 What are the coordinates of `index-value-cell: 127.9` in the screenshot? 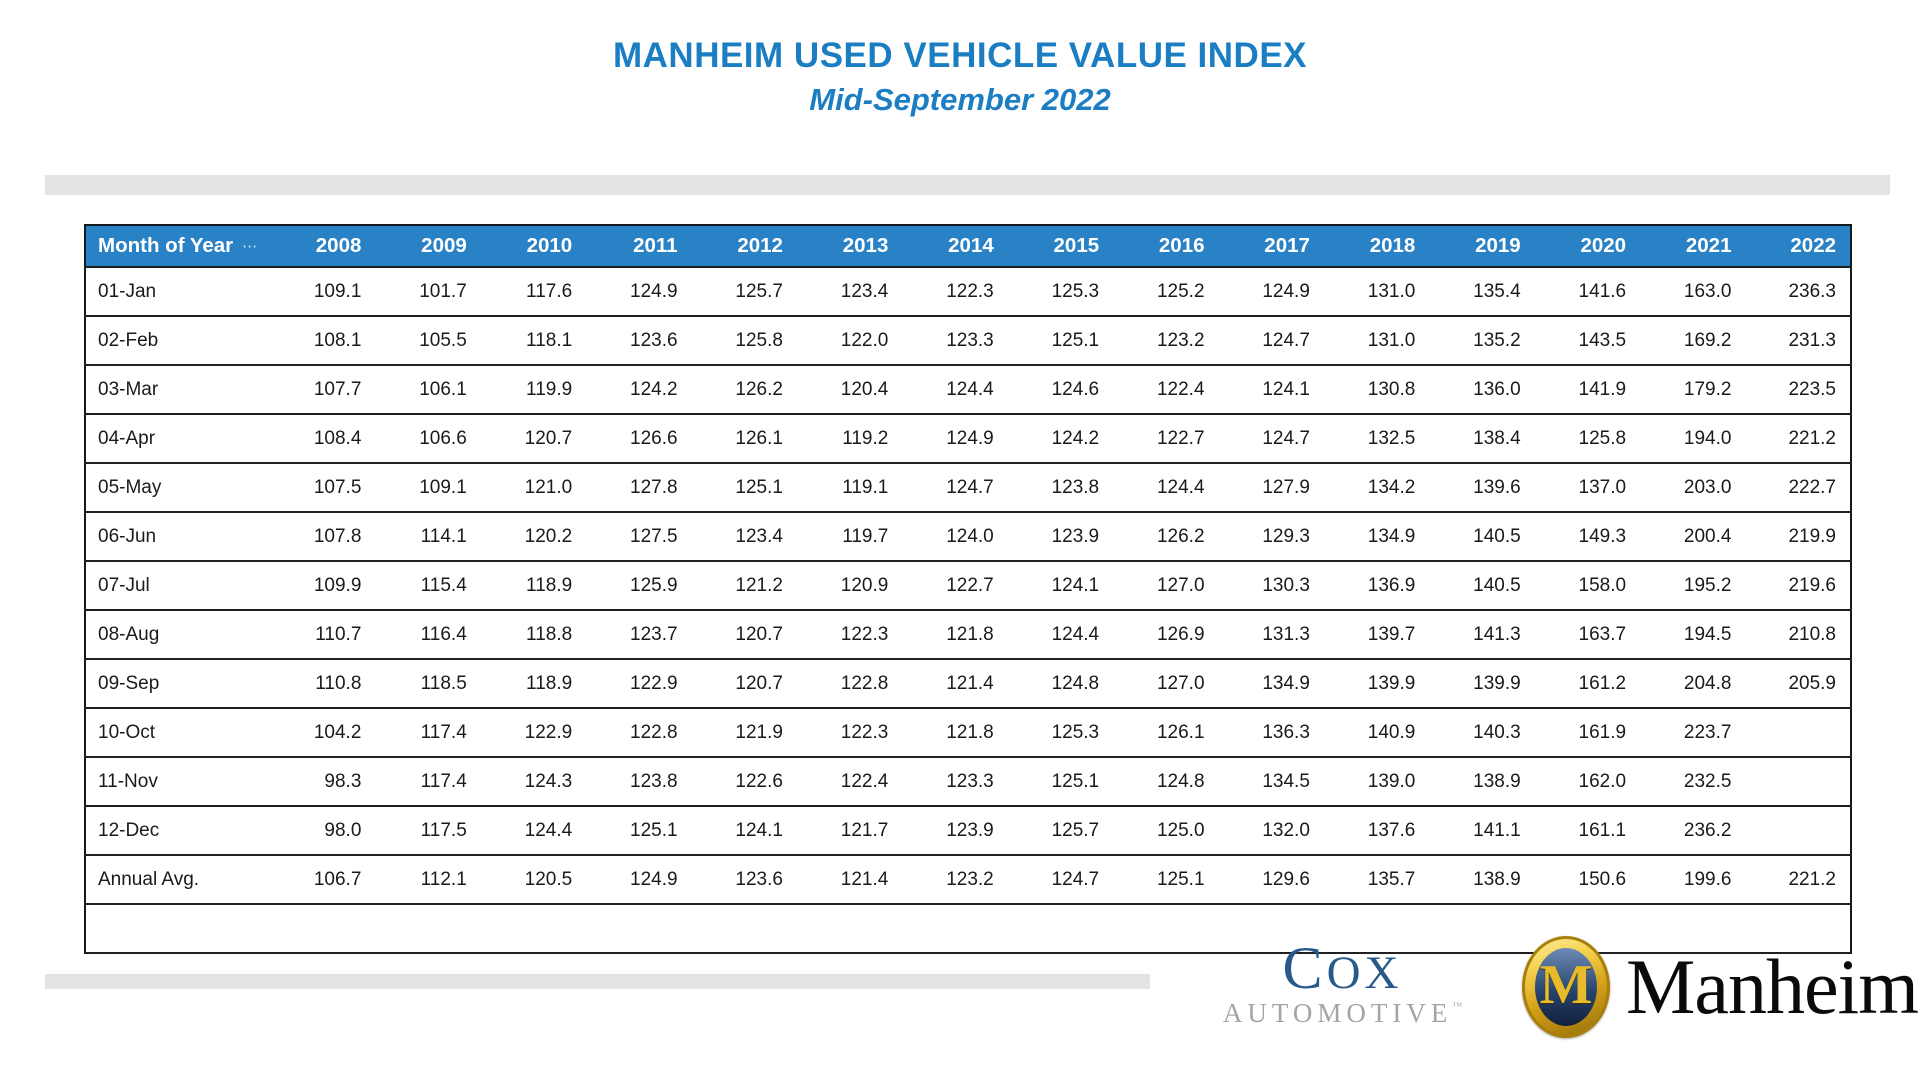 It's located at (1271, 488).